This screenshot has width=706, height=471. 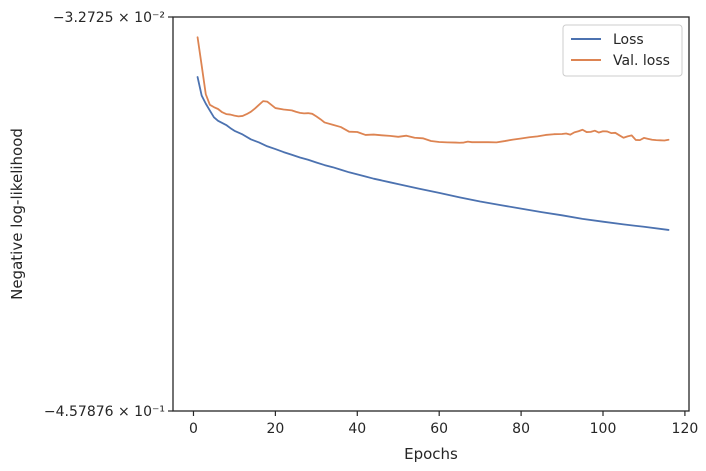 I want to click on legend-label-loss: Loss, so click(x=628, y=40).